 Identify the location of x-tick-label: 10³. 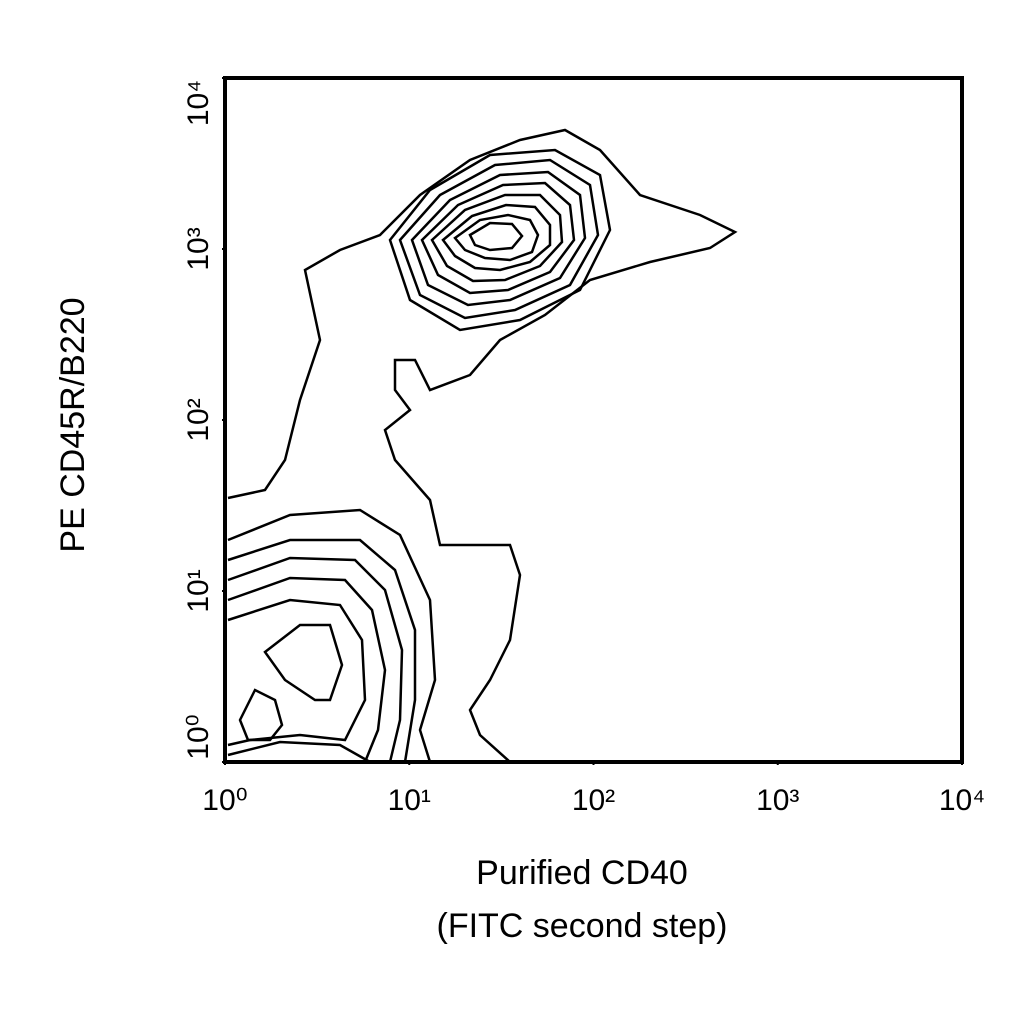
(777, 800).